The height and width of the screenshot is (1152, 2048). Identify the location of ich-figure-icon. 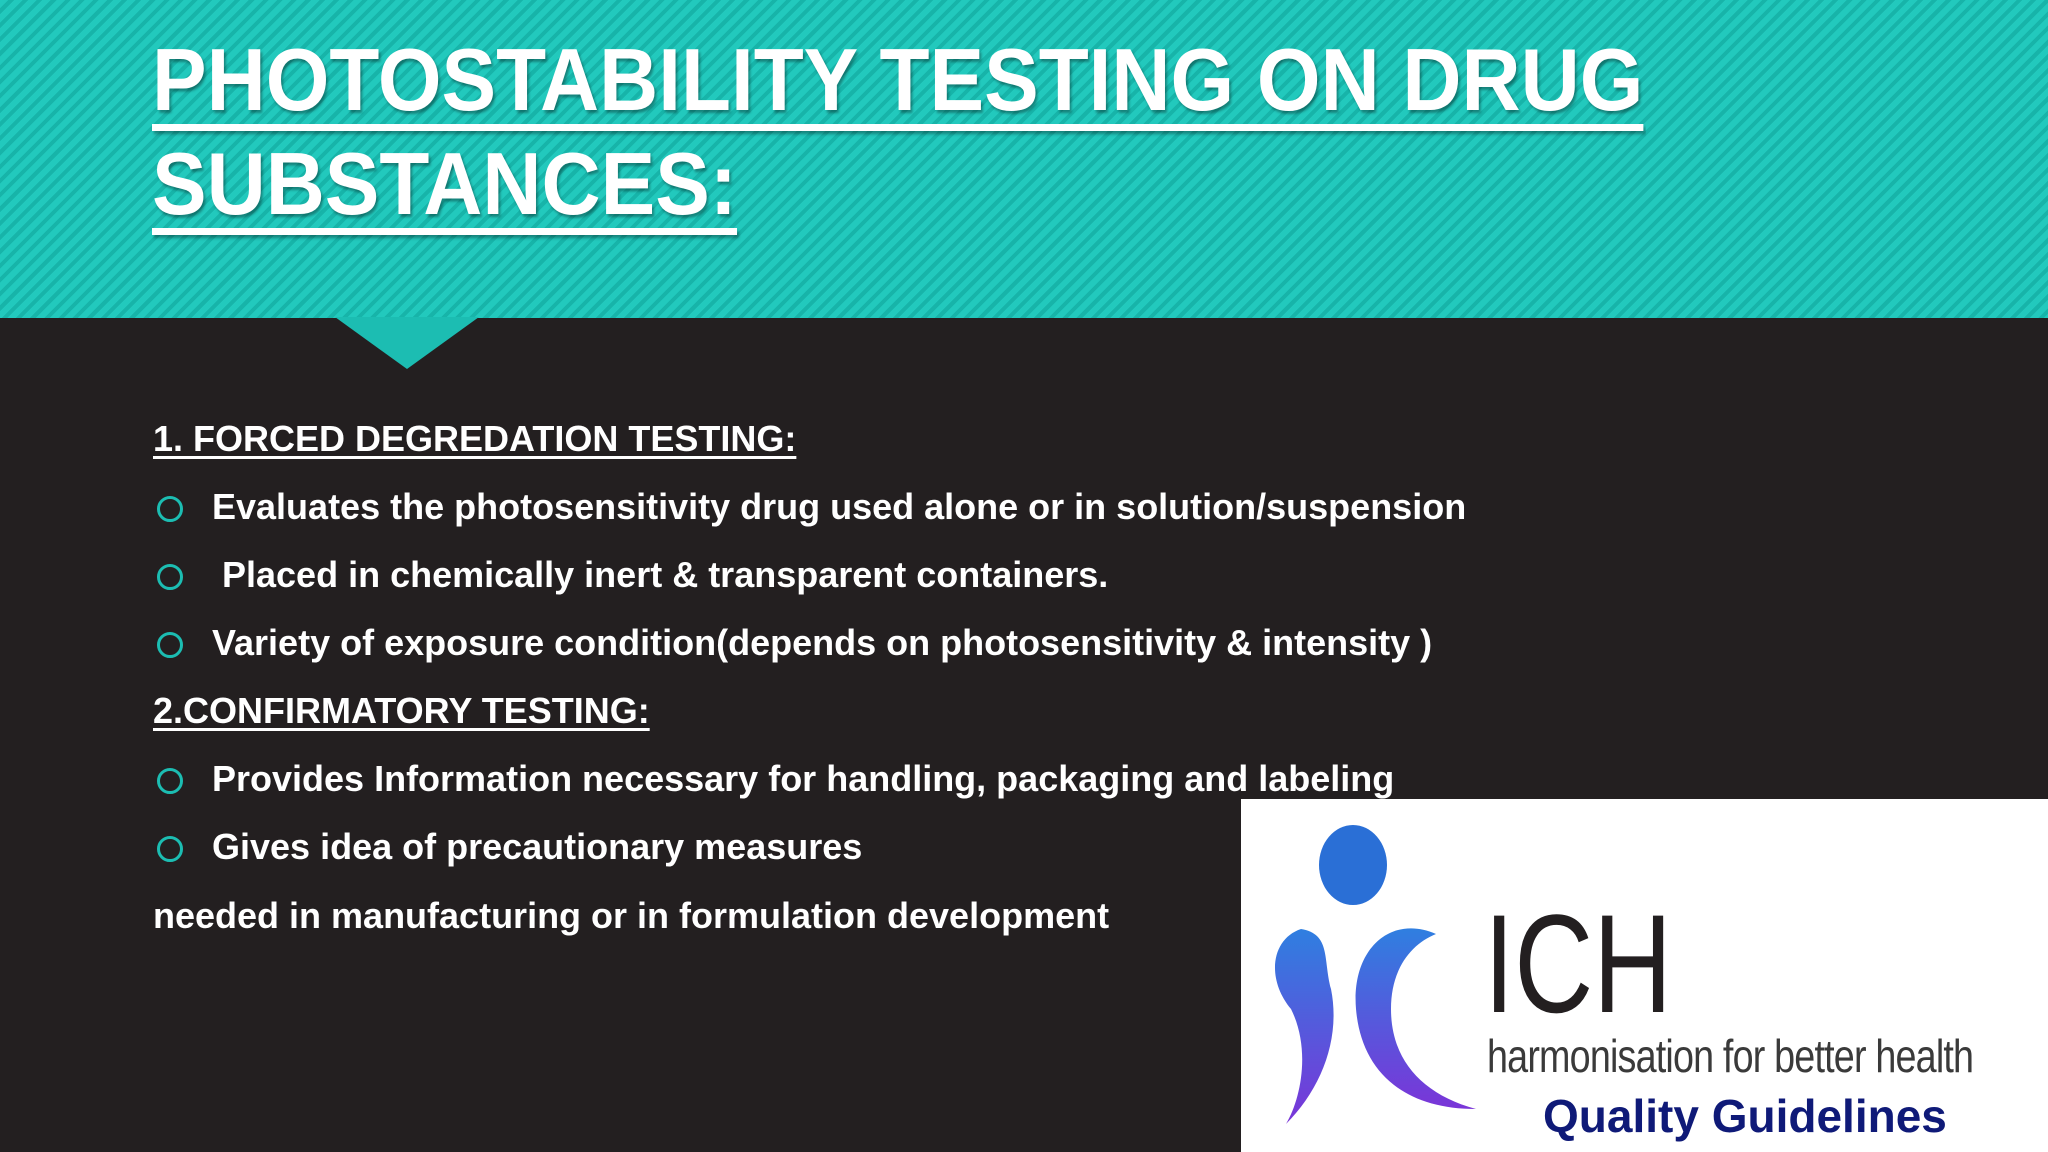
(1375, 974).